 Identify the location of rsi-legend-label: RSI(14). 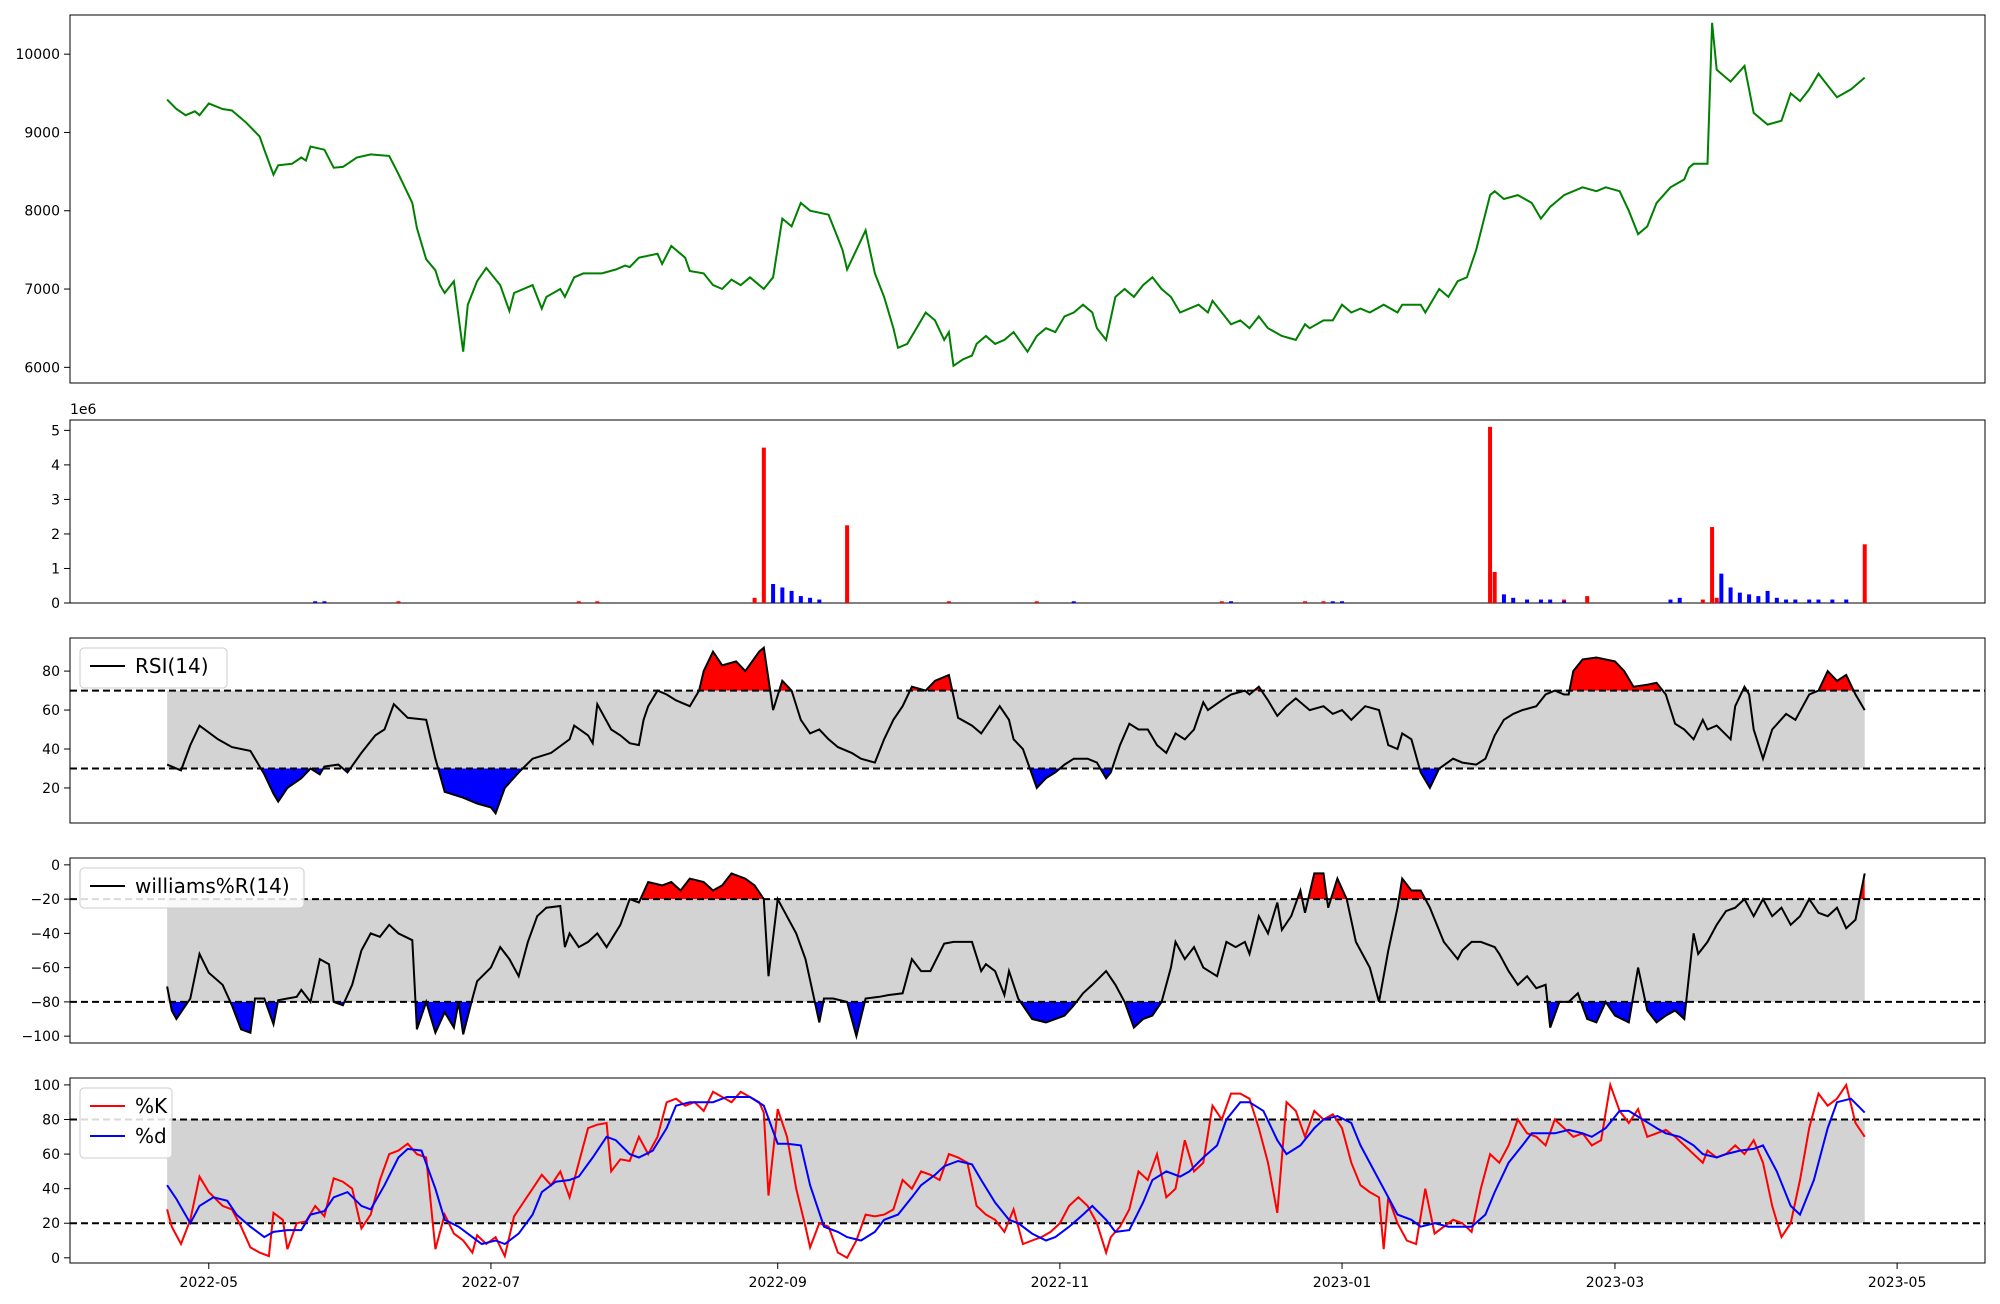
(172, 666).